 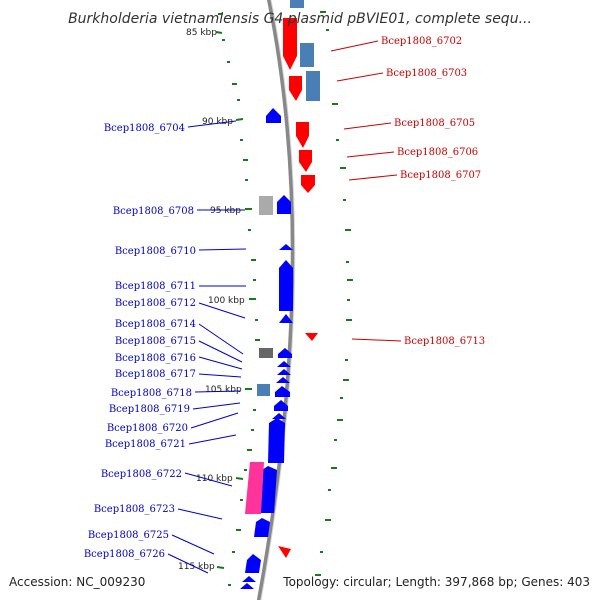 I want to click on gene-6726b-feature, so click(x=247, y=586).